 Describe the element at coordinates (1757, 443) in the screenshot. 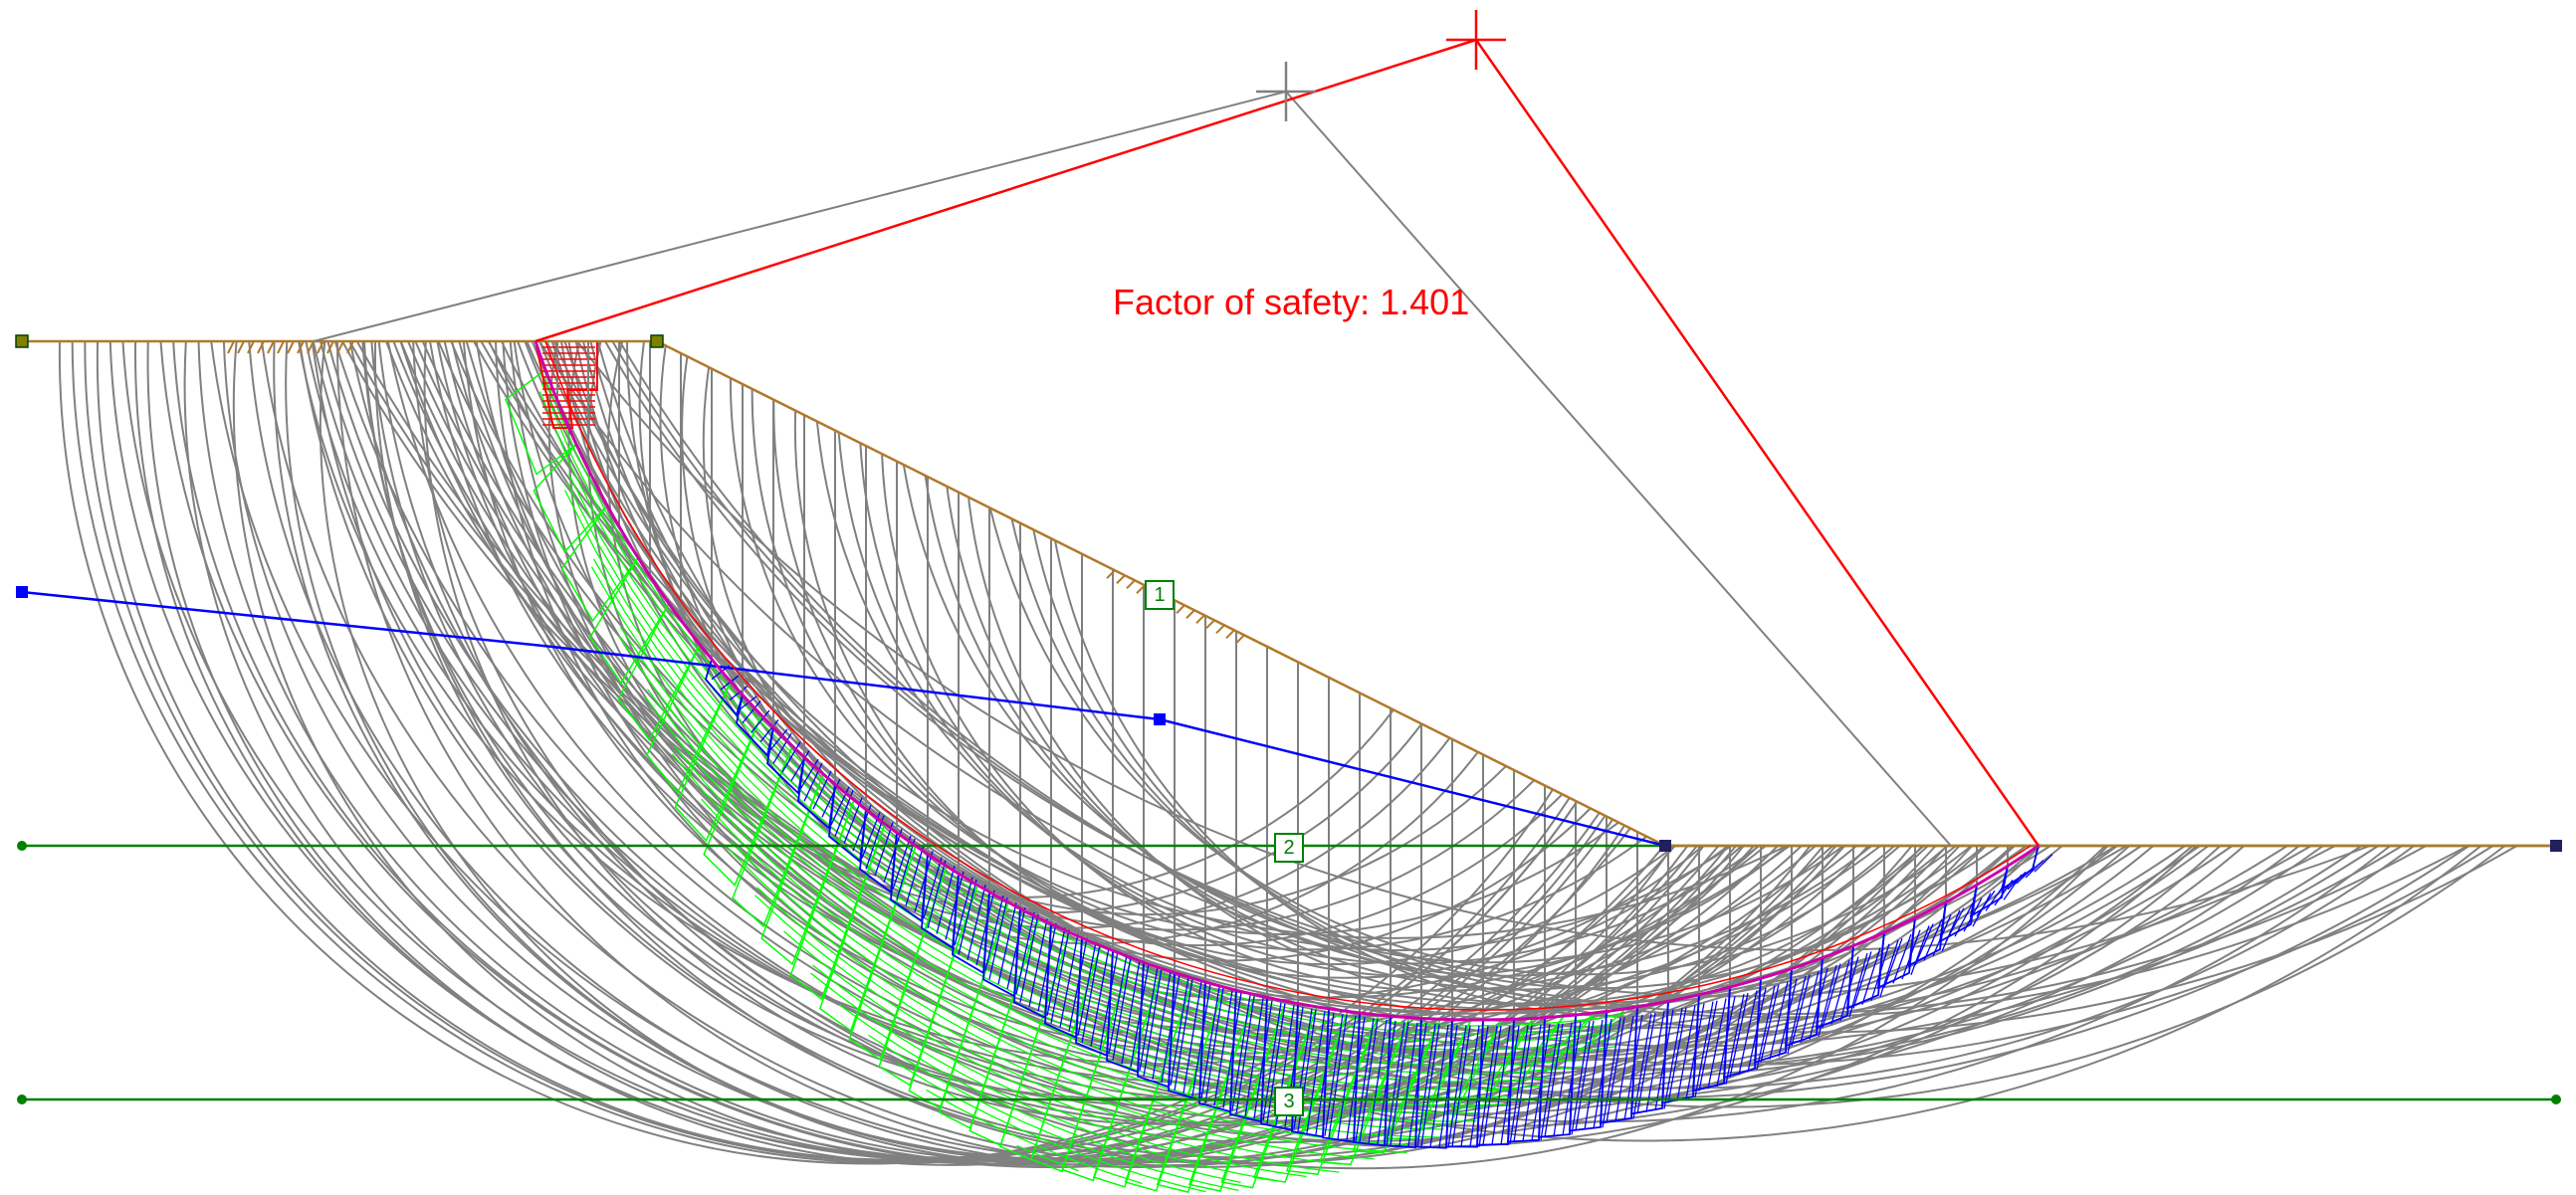

I see `critical-radius-right` at that location.